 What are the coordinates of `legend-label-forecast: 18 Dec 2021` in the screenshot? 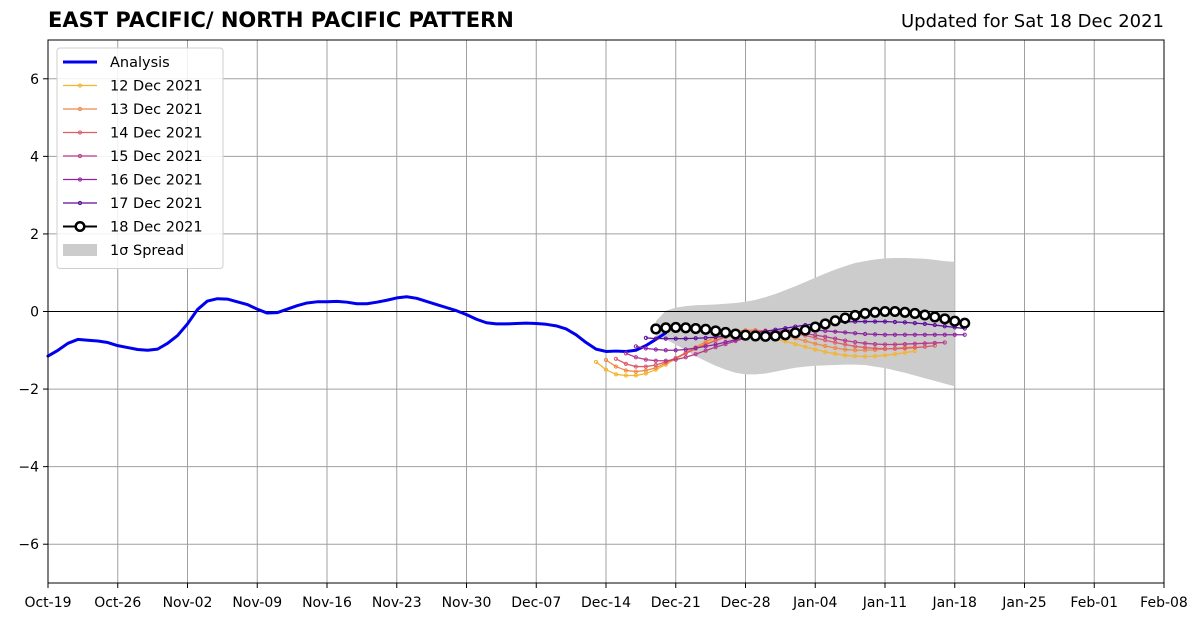 It's located at (156, 228).